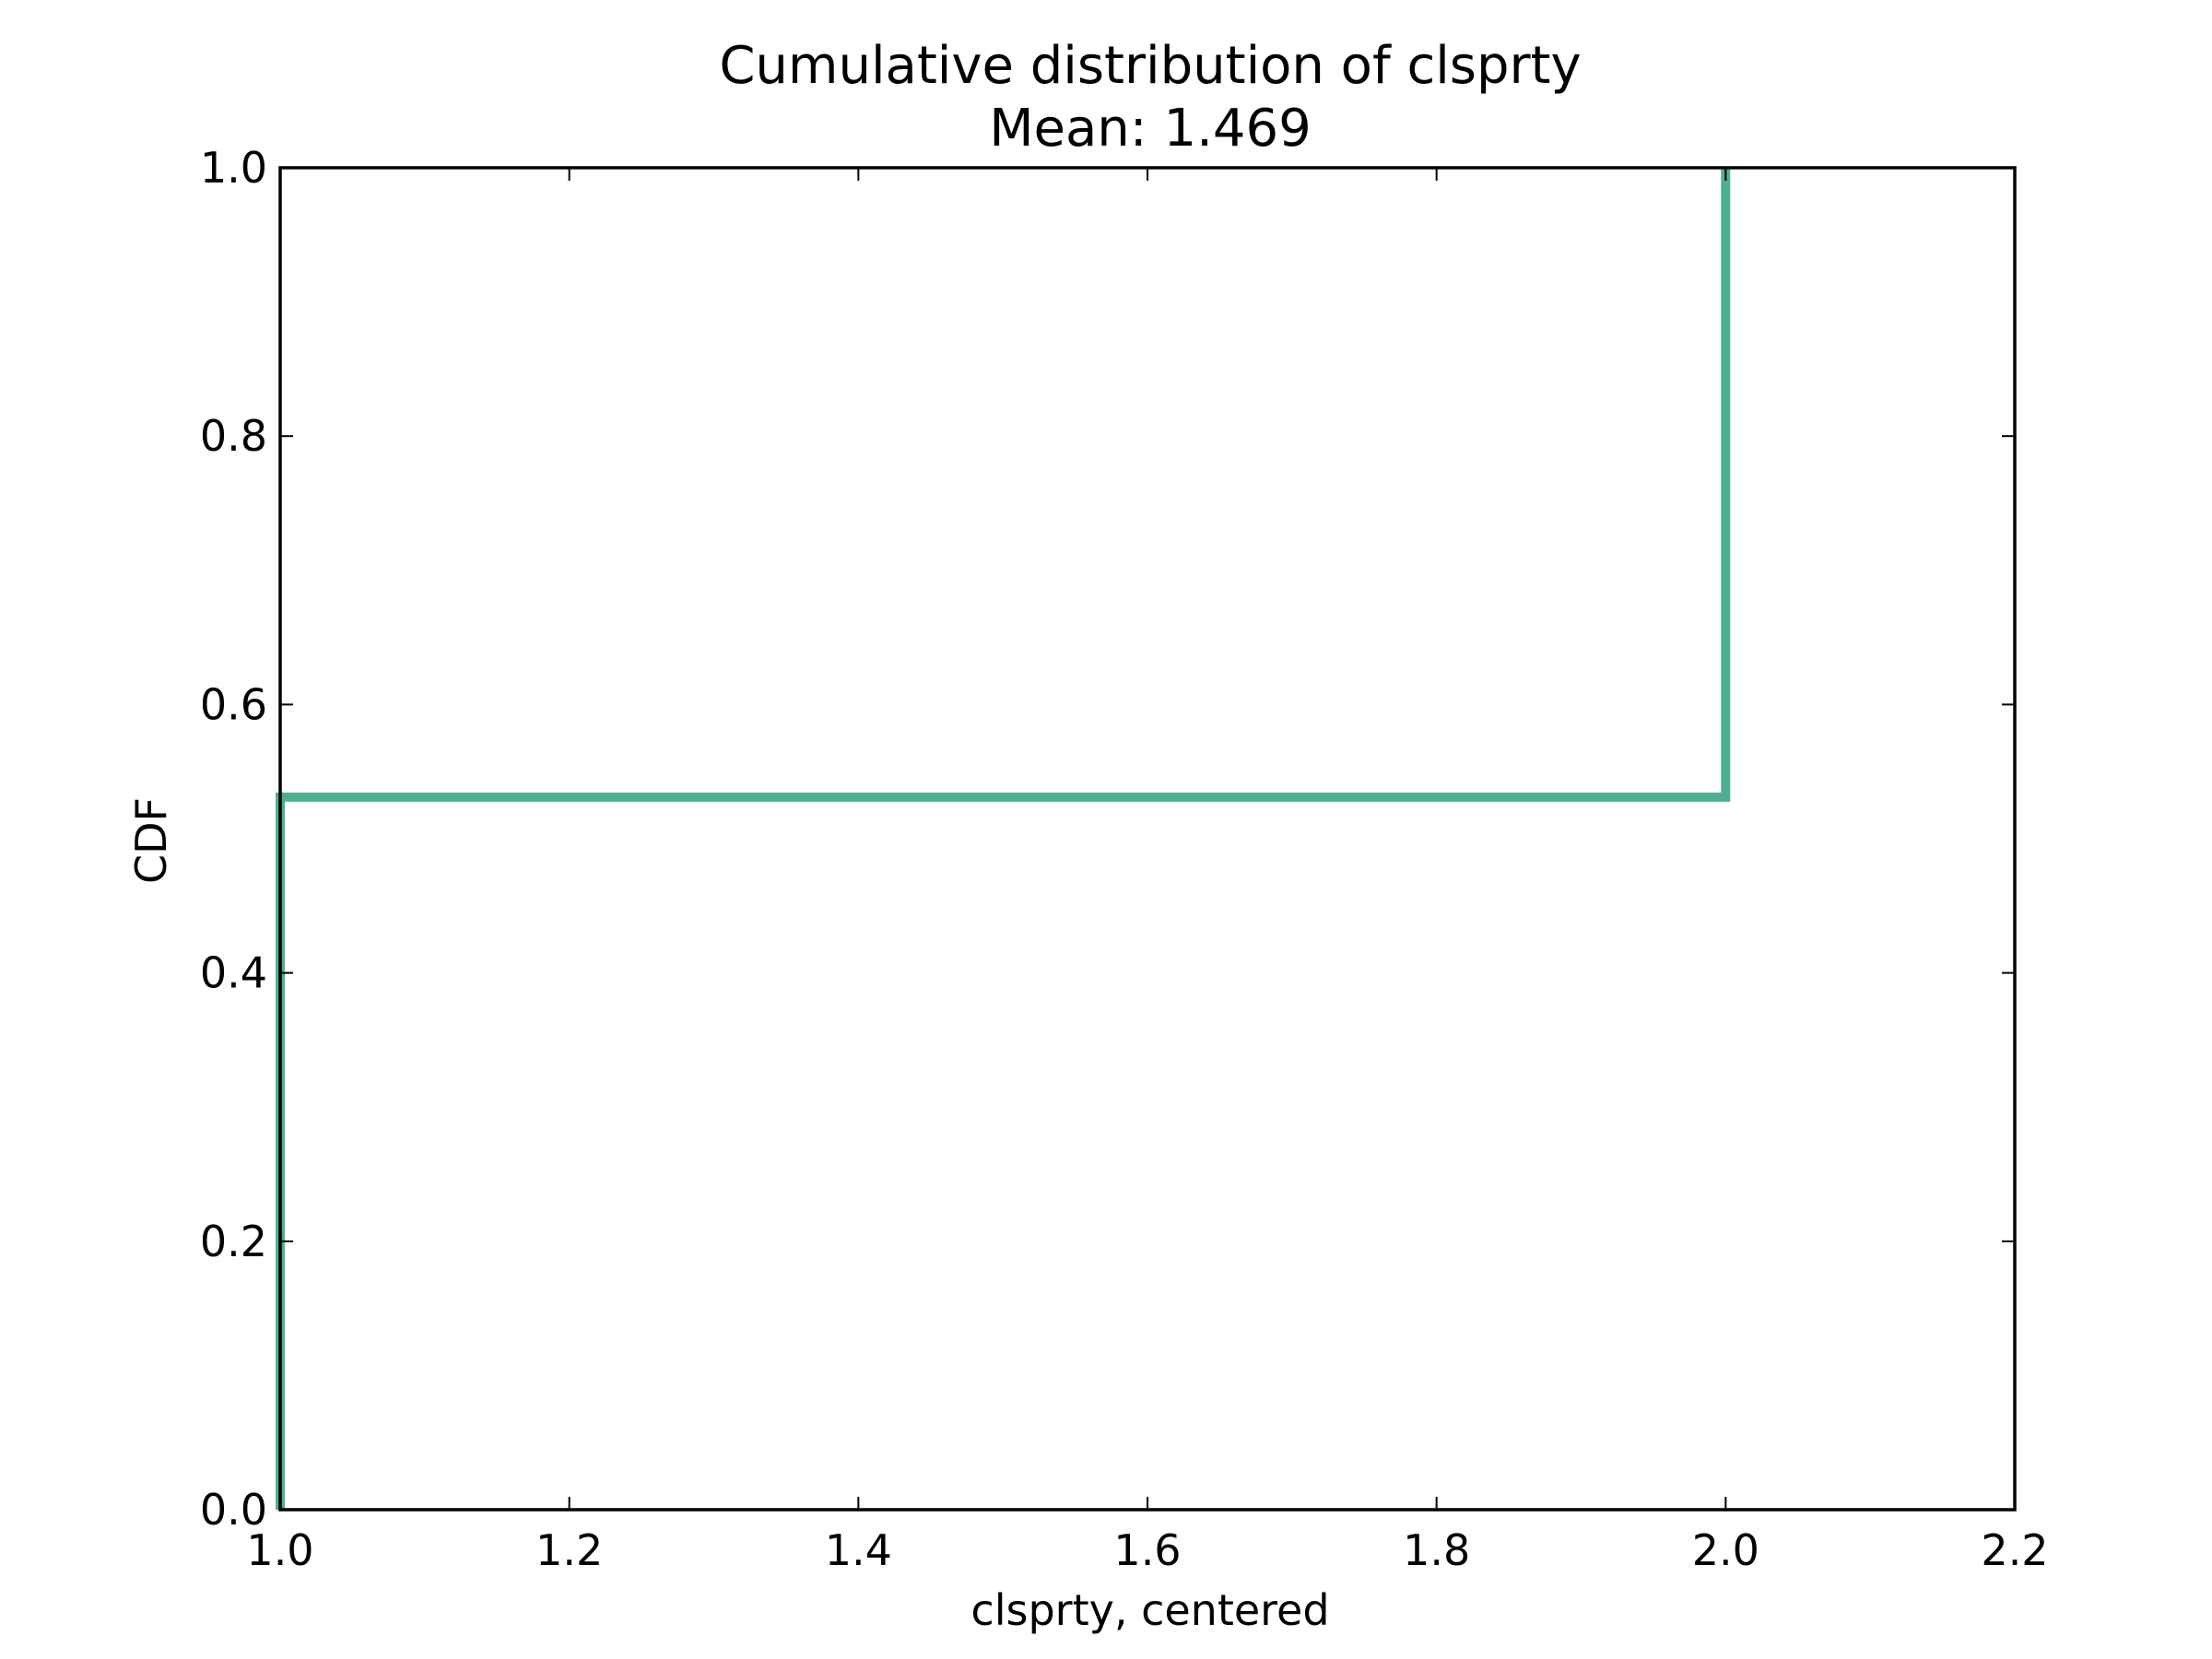 The image size is (2212, 1659). Describe the element at coordinates (233, 1510) in the screenshot. I see `y-tick-label: 0.0` at that location.